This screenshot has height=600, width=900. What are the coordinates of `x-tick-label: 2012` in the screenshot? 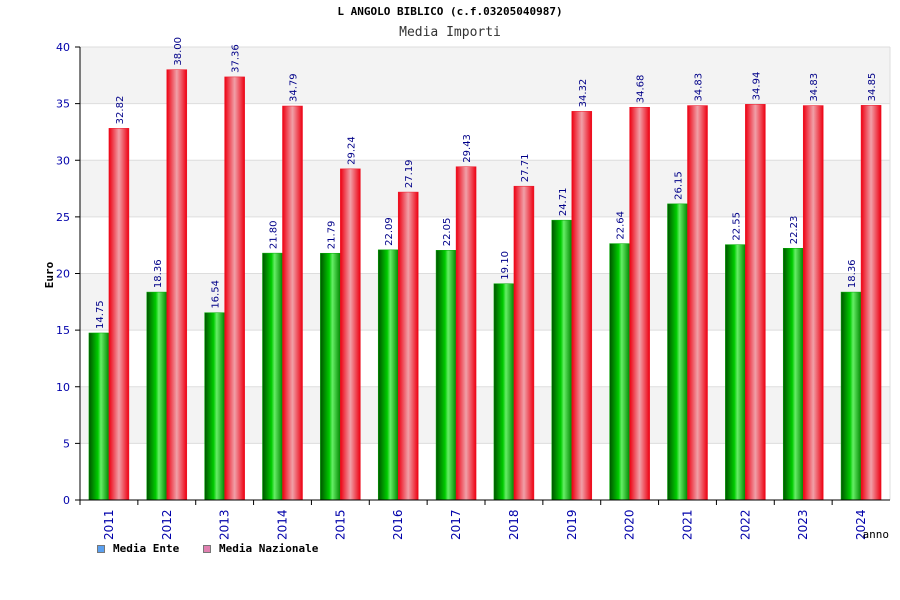 It's located at (167, 524).